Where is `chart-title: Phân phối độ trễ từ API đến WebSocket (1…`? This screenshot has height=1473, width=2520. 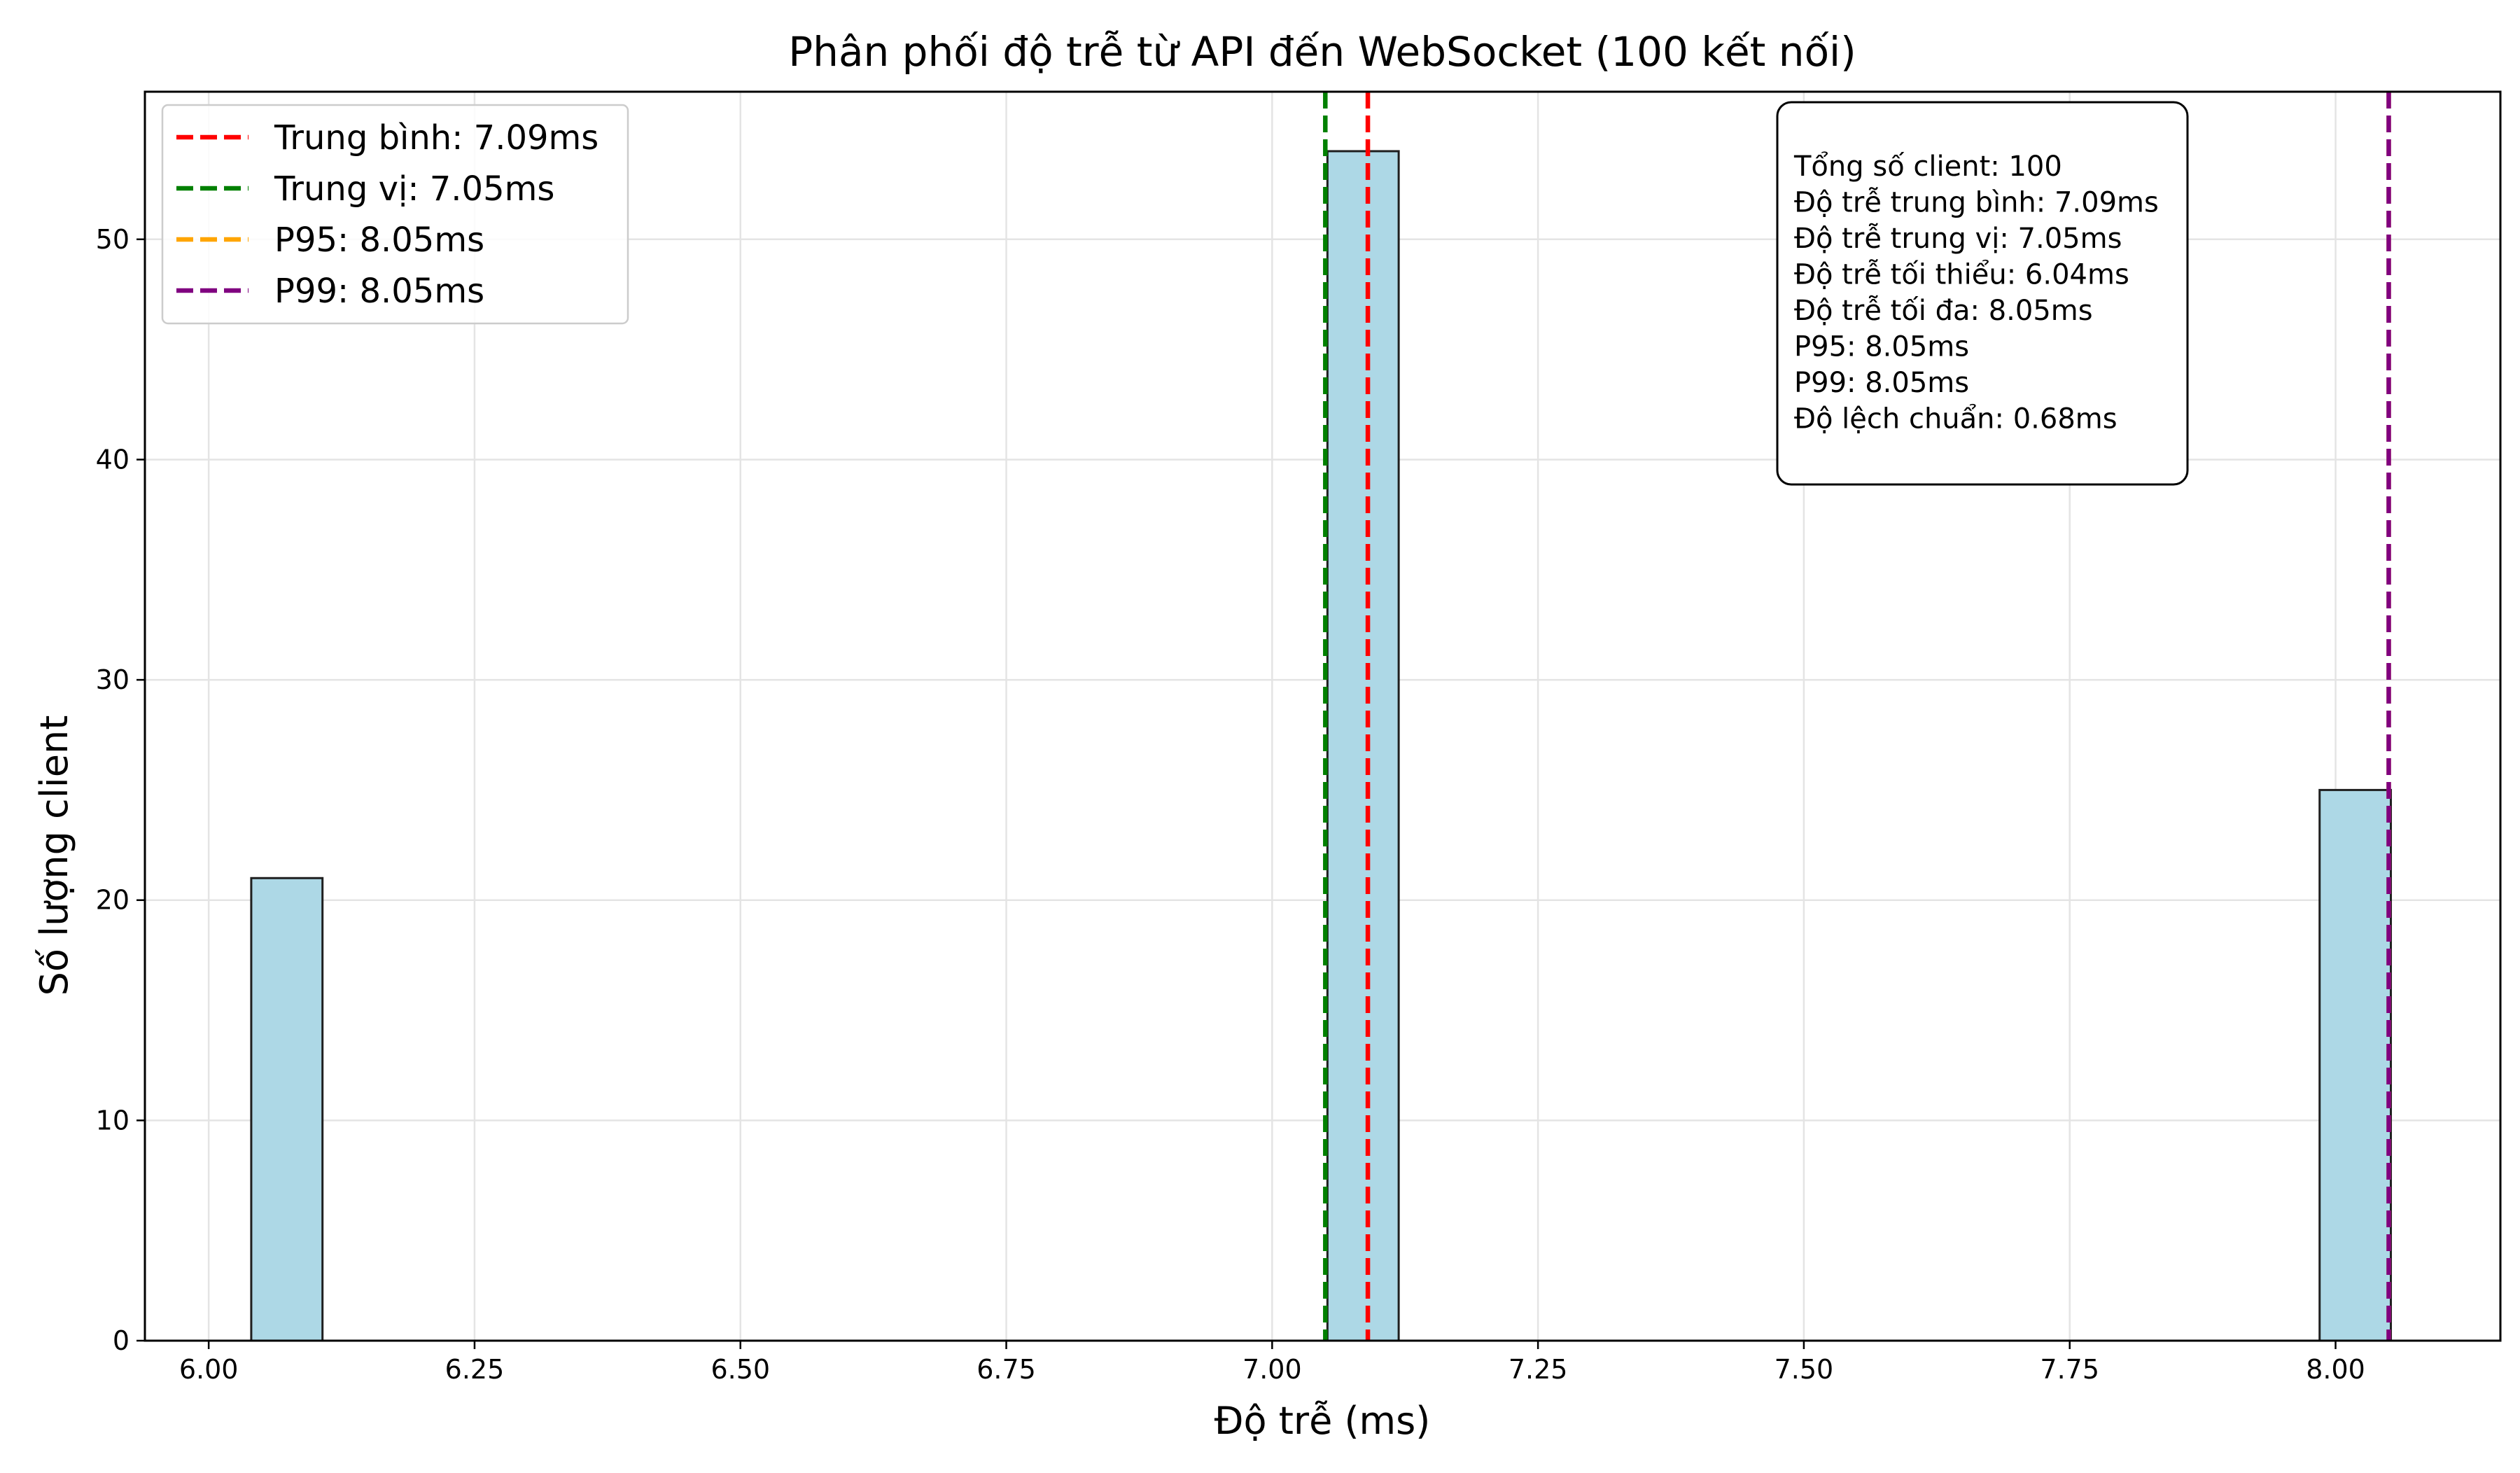 chart-title: Phân phối độ trễ từ API đến WebSocket (1… is located at coordinates (1322, 52).